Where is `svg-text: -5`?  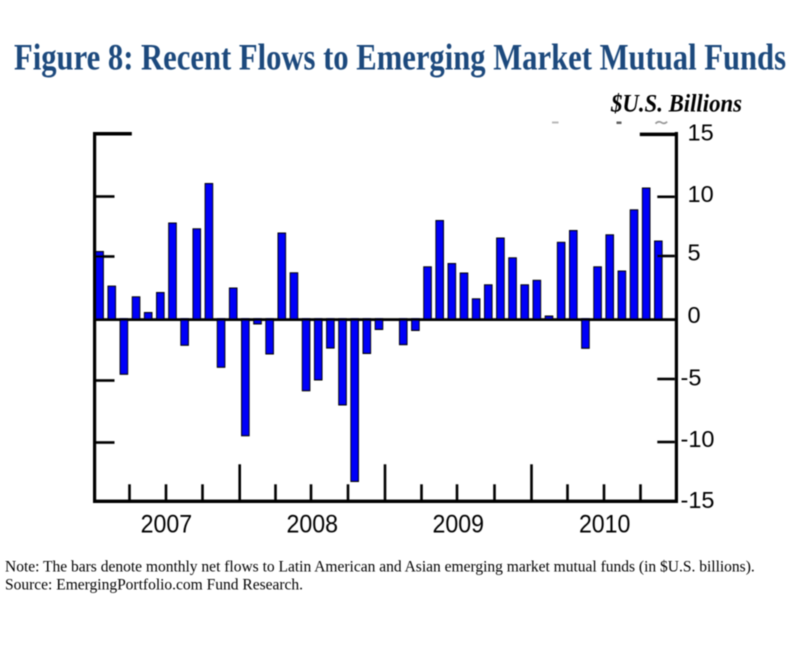 svg-text: -5 is located at coordinates (691, 377).